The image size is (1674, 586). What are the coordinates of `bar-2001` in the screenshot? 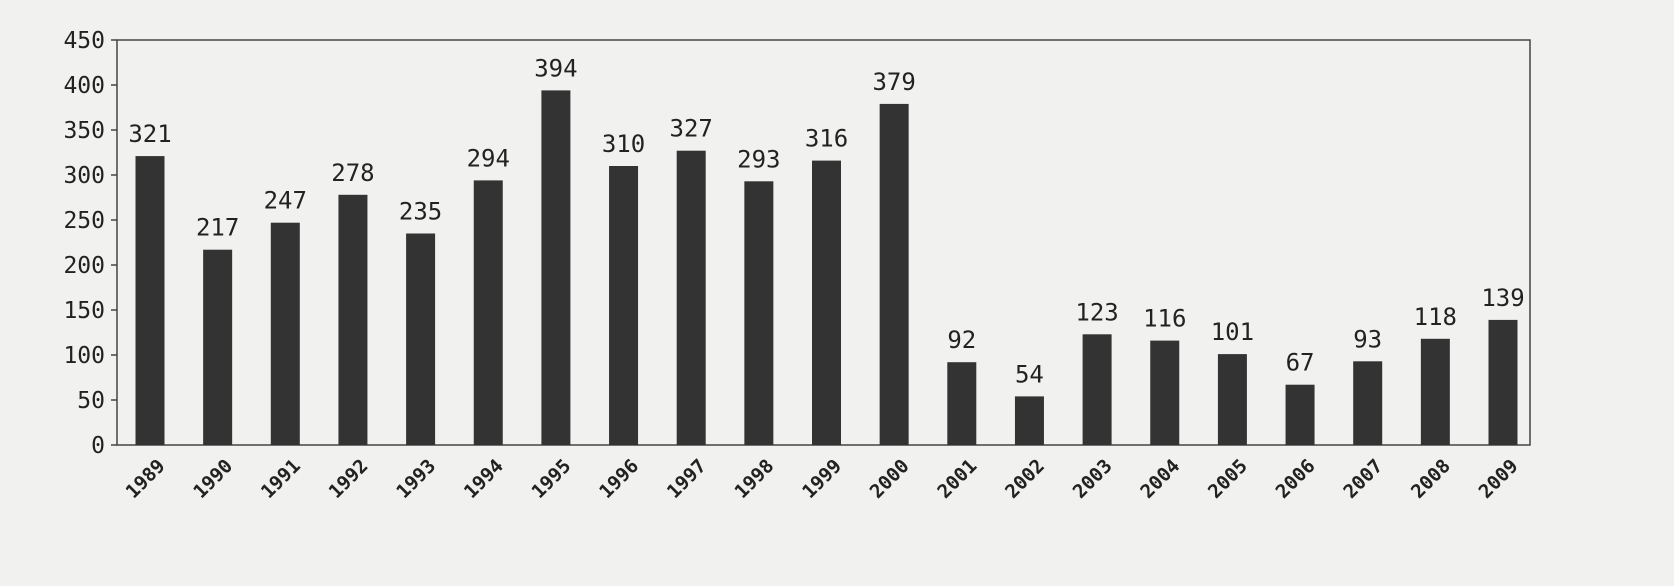 It's located at (962, 403).